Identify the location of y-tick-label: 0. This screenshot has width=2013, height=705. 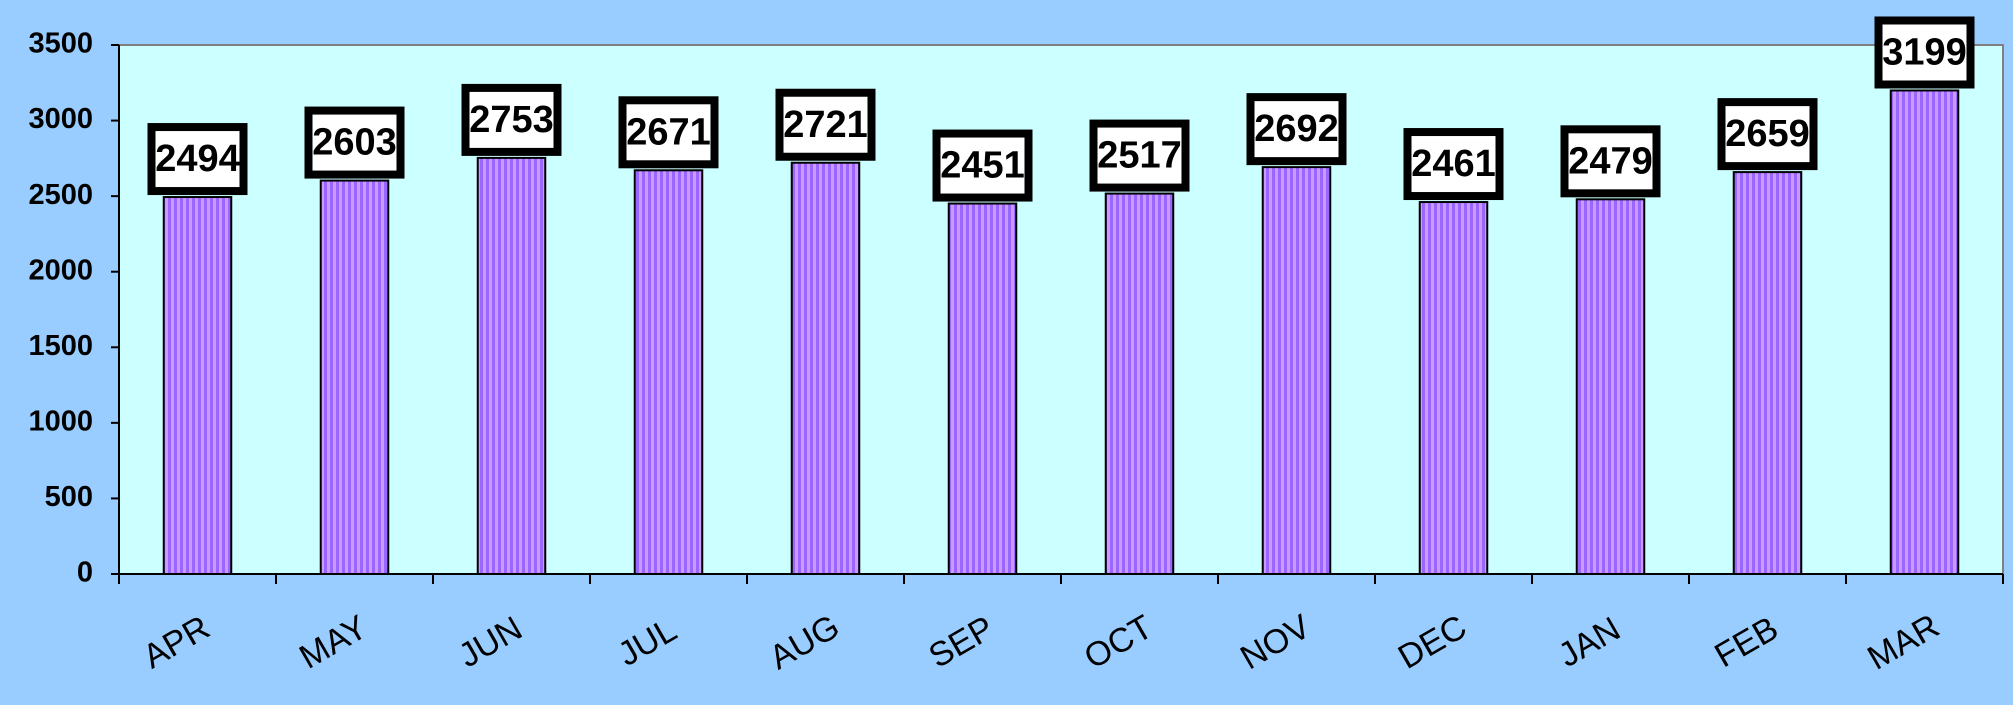
(85, 573).